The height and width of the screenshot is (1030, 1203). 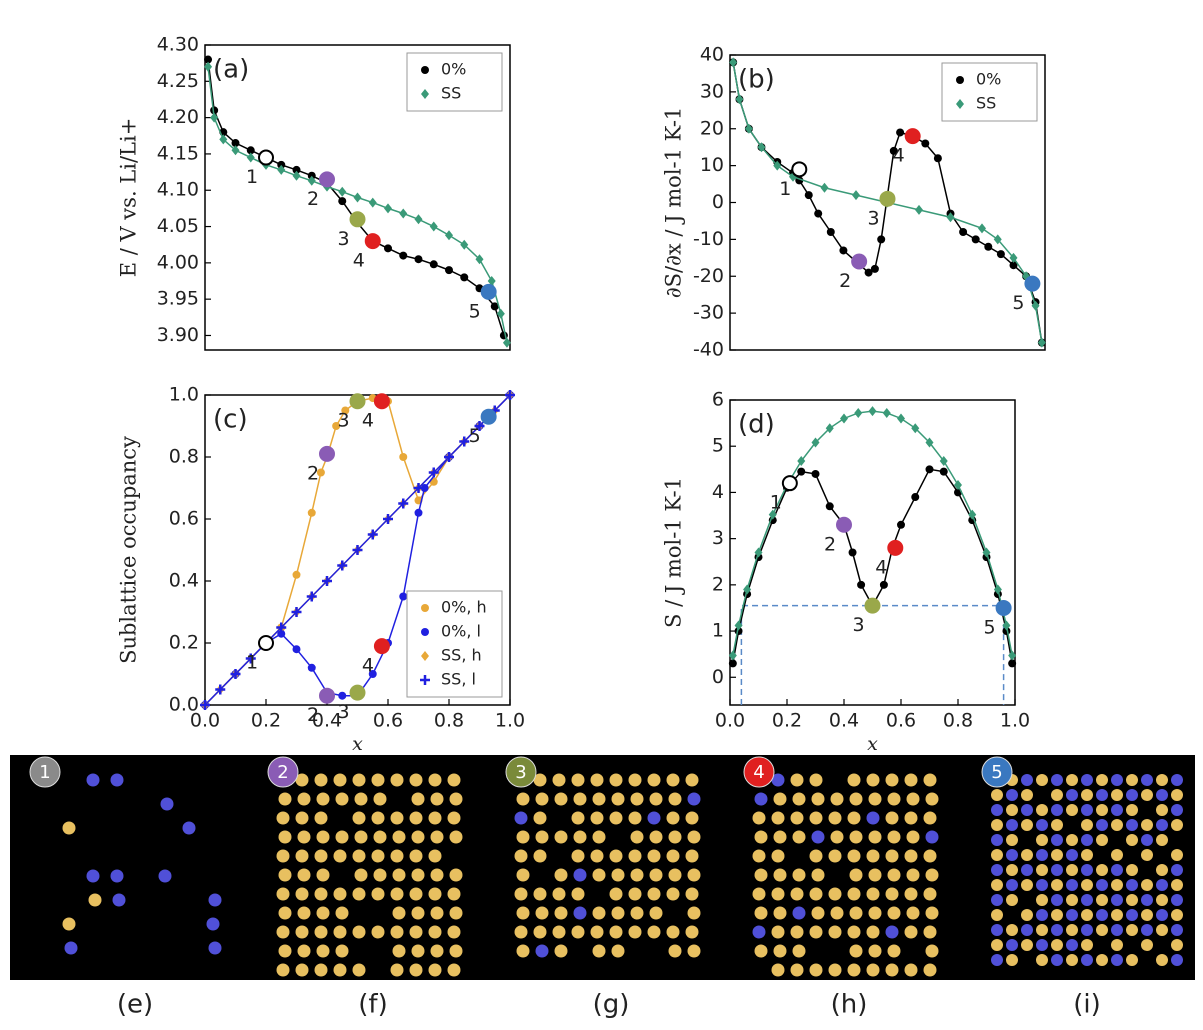 What do you see at coordinates (357, 744) in the screenshot?
I see `x-axis-label: x` at bounding box center [357, 744].